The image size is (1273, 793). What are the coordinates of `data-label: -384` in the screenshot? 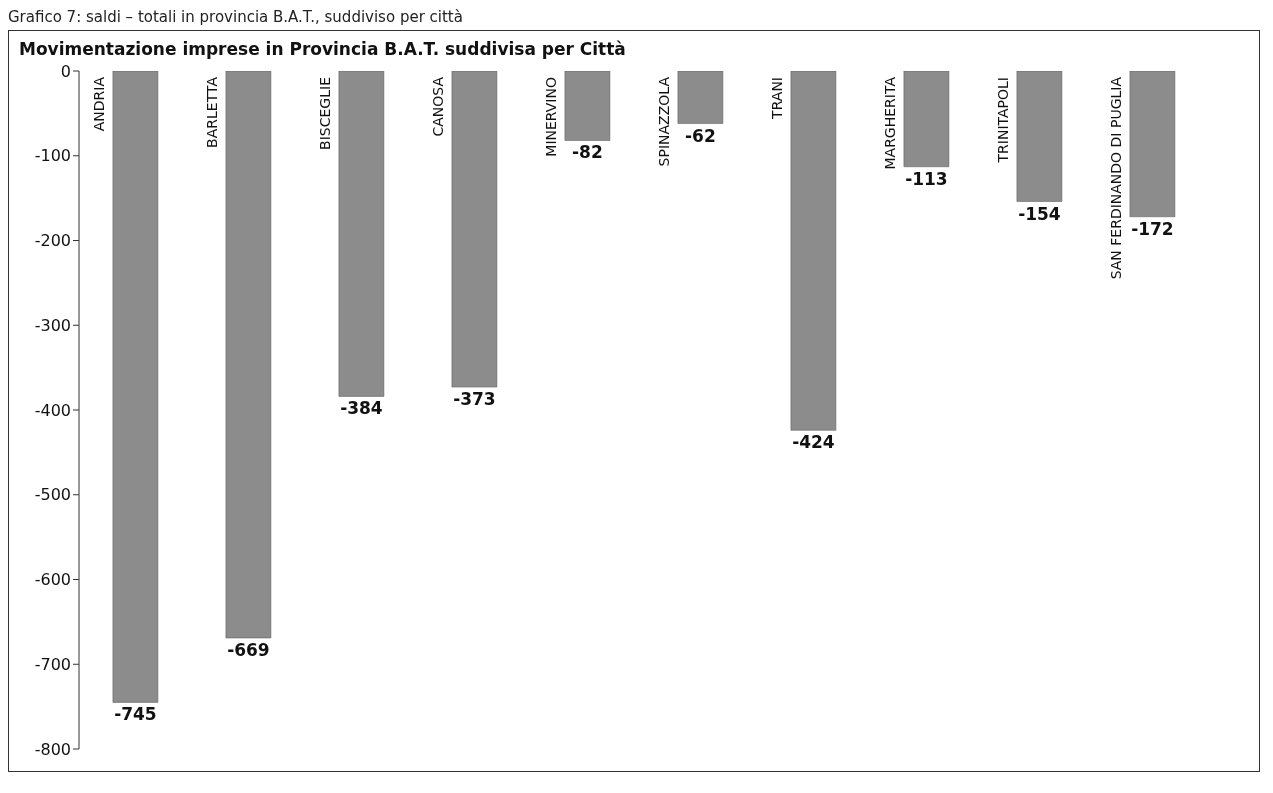 It's located at (361, 408).